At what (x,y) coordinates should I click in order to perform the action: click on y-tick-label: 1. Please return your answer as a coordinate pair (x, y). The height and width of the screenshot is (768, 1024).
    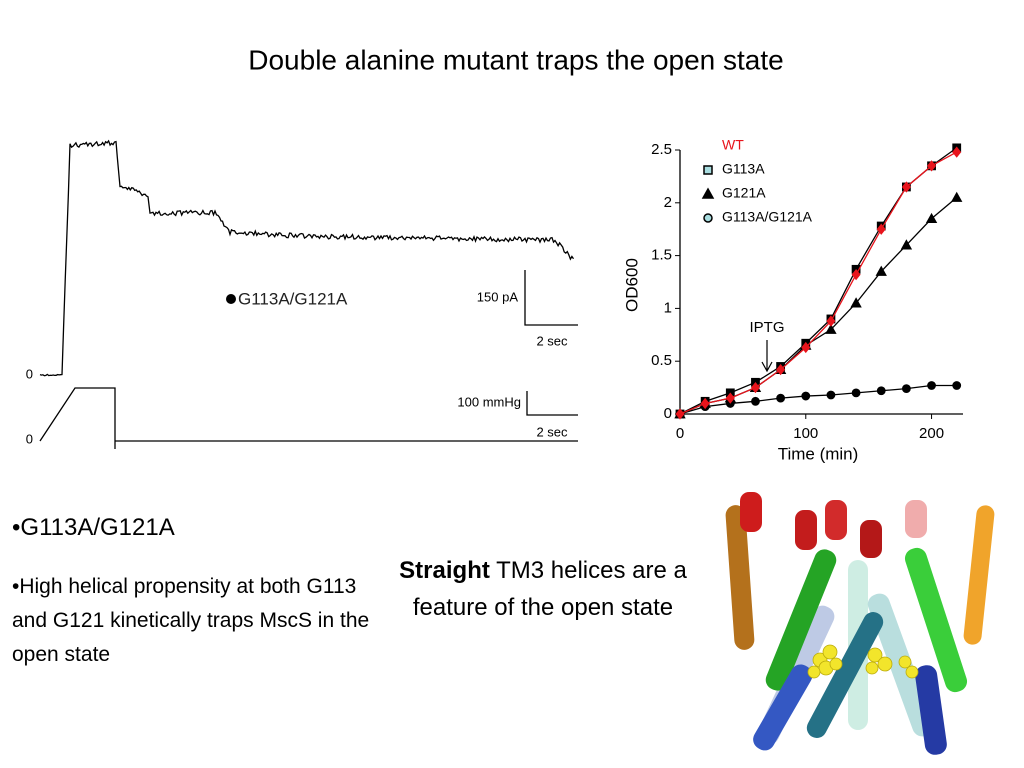
    Looking at the image, I should click on (668, 307).